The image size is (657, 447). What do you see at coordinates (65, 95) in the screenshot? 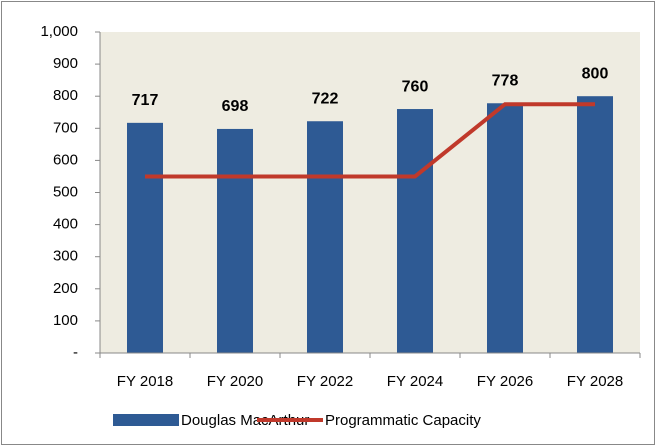
I see `y-tick-label: 800` at bounding box center [65, 95].